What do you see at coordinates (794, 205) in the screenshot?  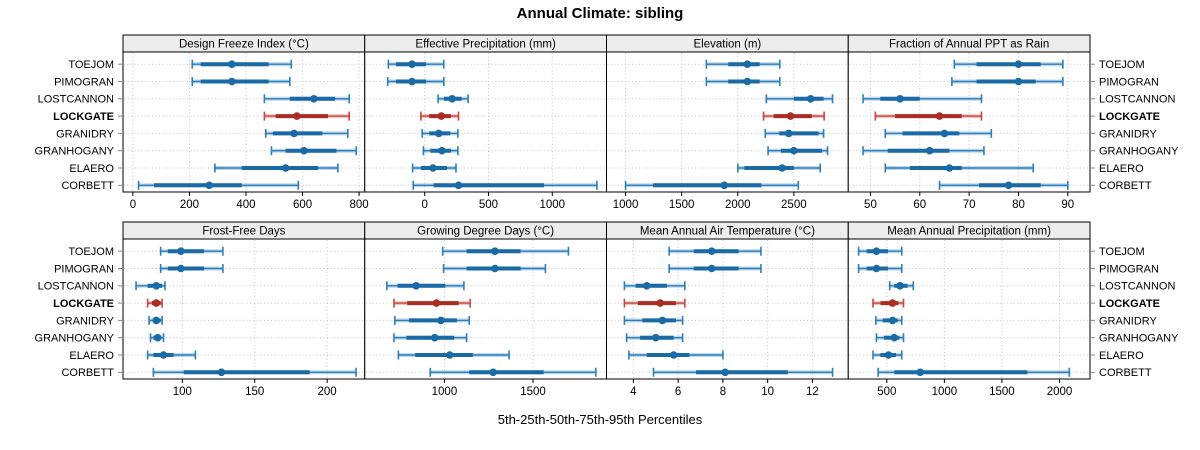 I see `x-tick-label: 2500` at bounding box center [794, 205].